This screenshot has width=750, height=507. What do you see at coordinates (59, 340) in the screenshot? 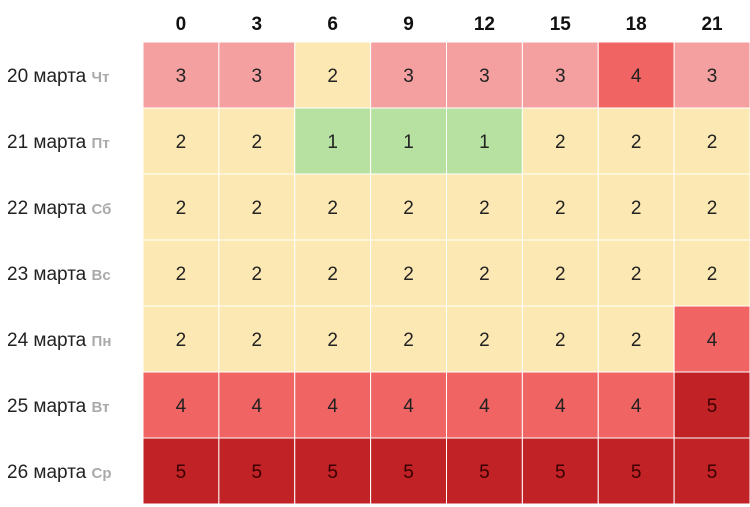
I see `date-label: 24 марта Пн` at bounding box center [59, 340].